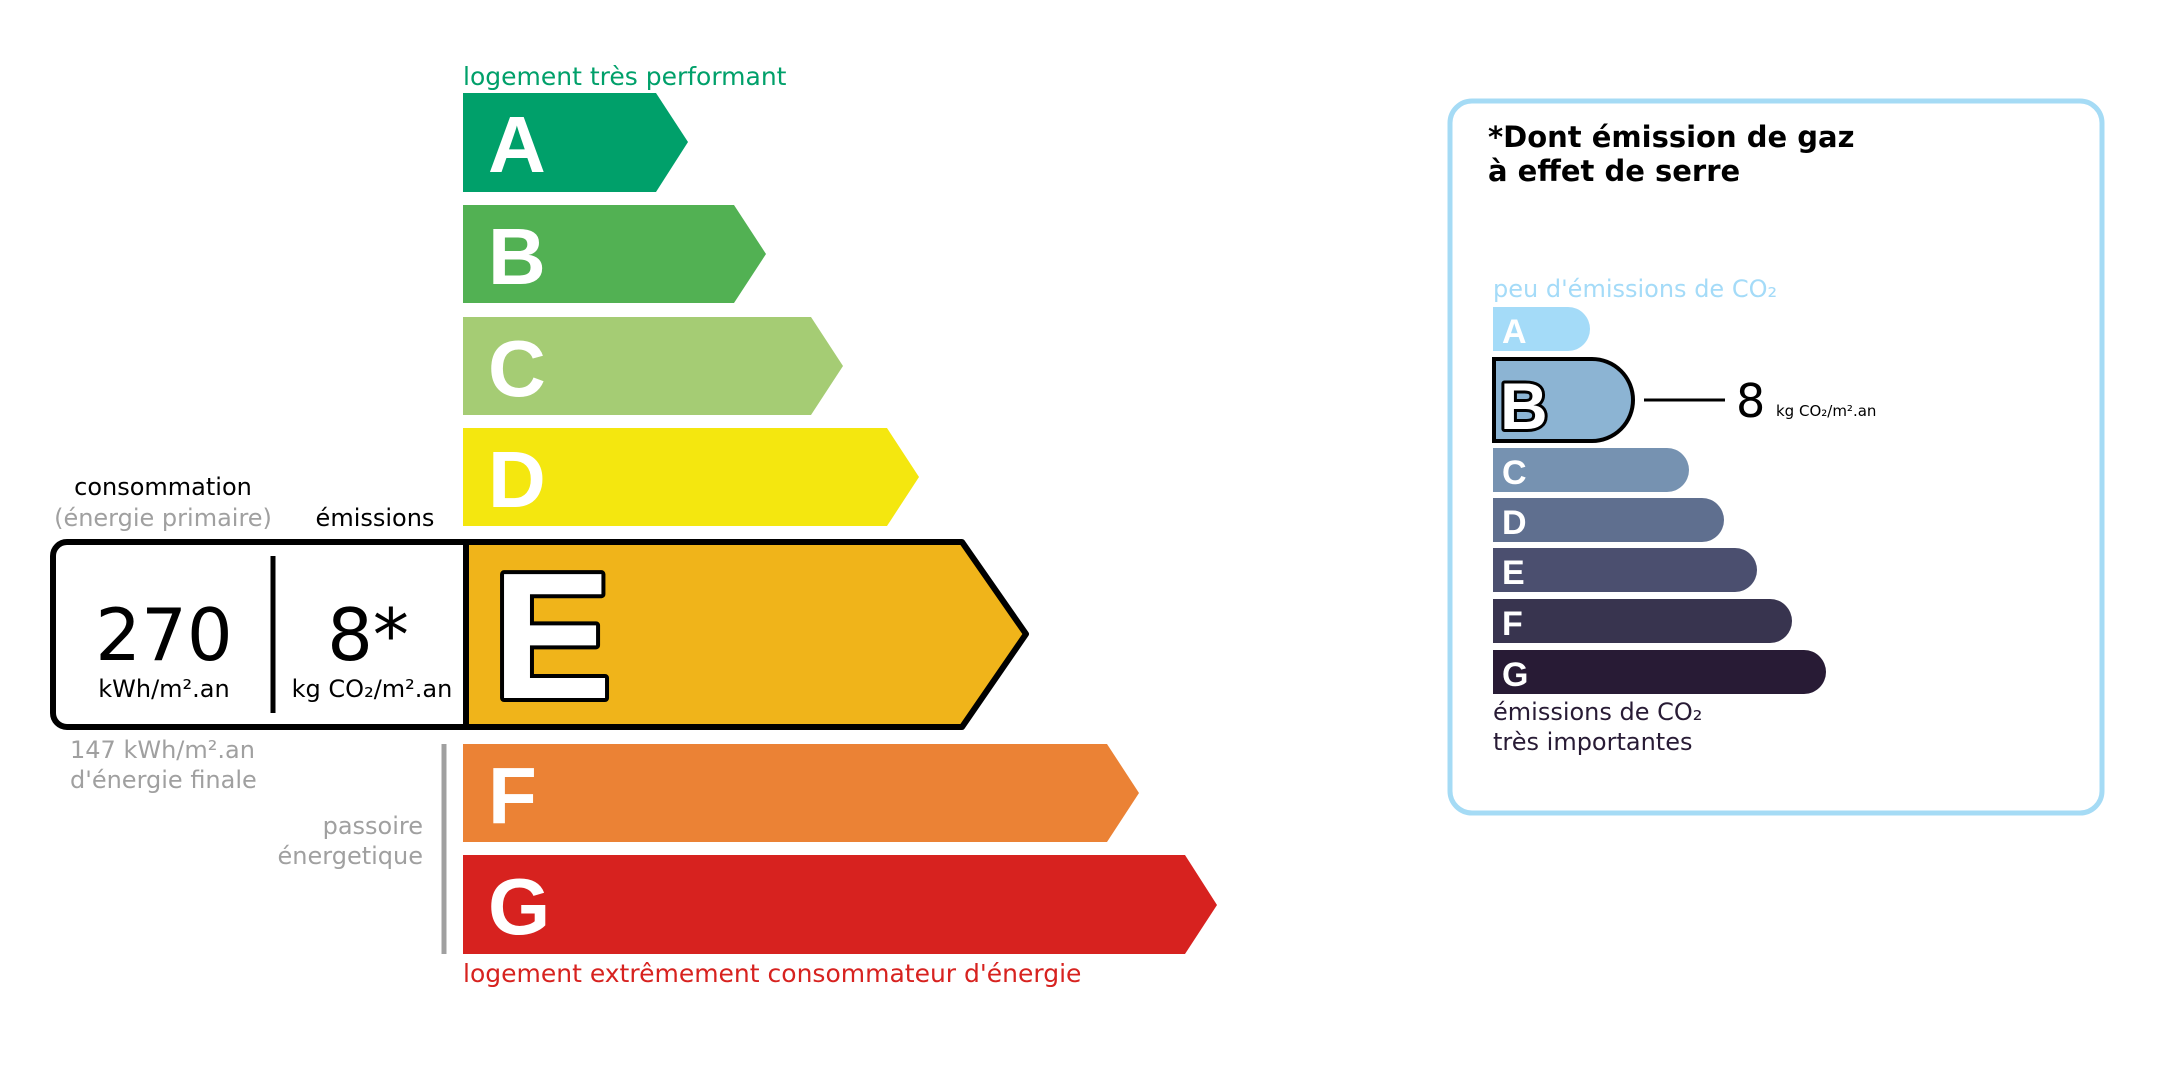 This screenshot has height=1079, width=2170. I want to click on ghg-letter-e: E, so click(1513, 573).